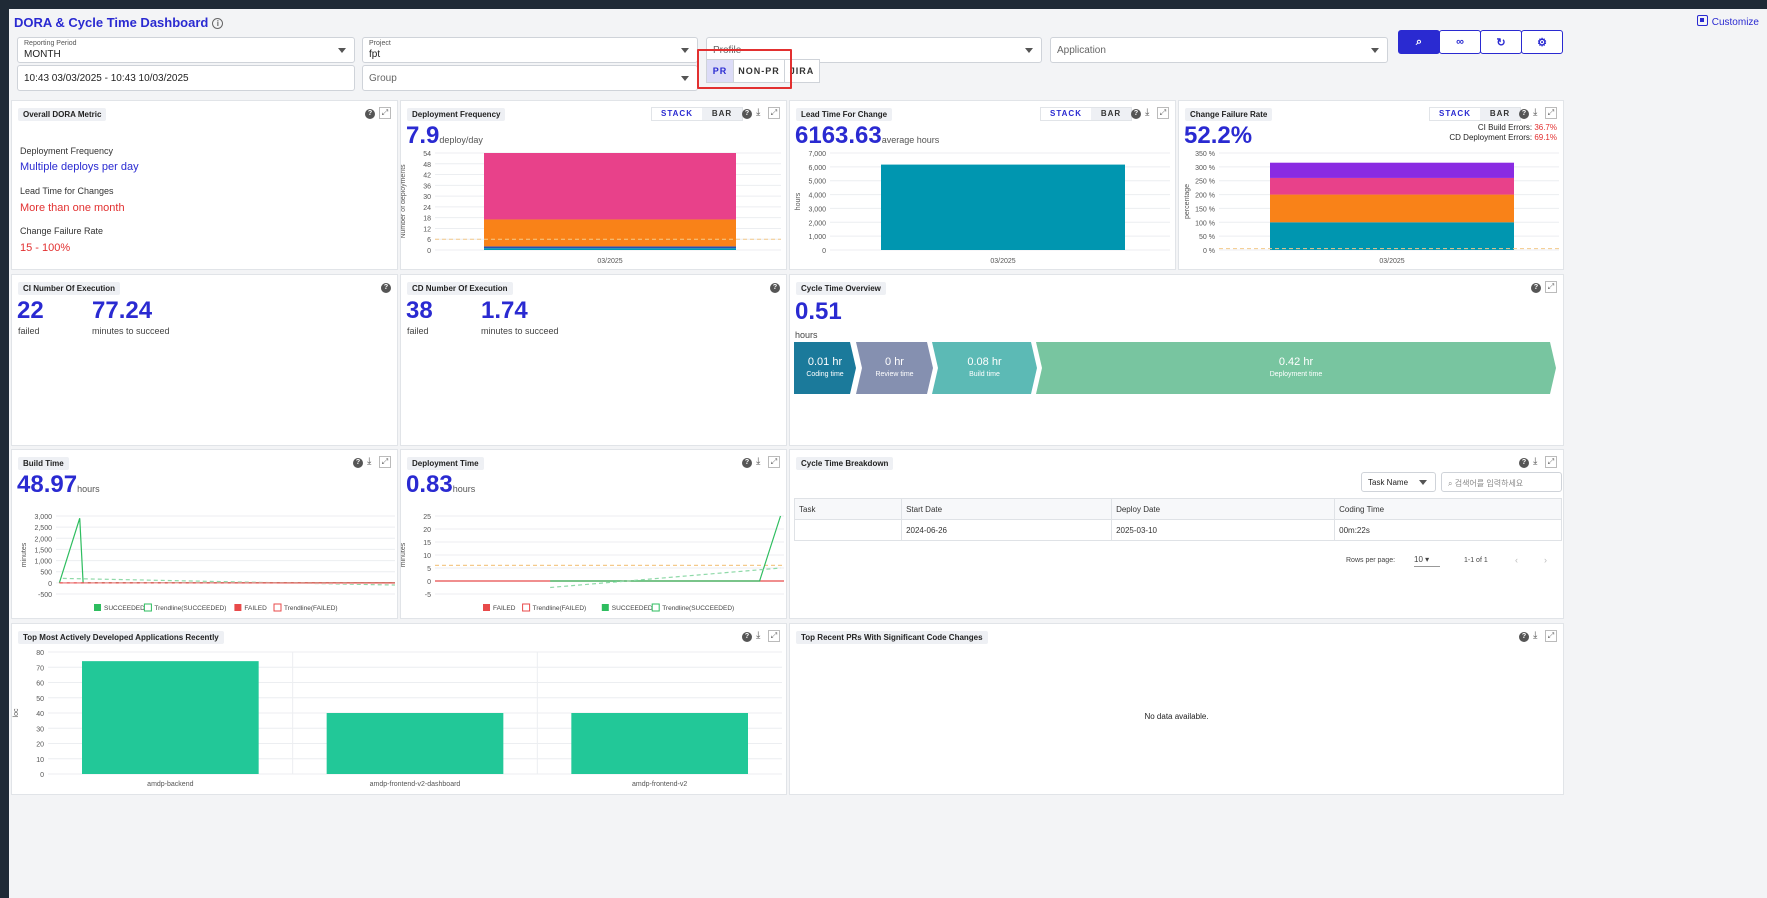  I want to click on panel-title: Cycle Time Breakdown, so click(845, 463).